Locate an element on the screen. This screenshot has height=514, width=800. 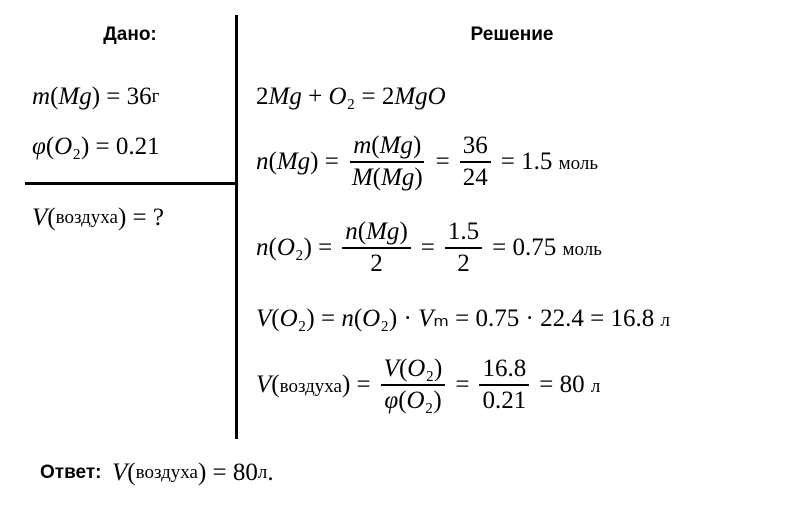
numerator: 16.8 is located at coordinates (504, 370).